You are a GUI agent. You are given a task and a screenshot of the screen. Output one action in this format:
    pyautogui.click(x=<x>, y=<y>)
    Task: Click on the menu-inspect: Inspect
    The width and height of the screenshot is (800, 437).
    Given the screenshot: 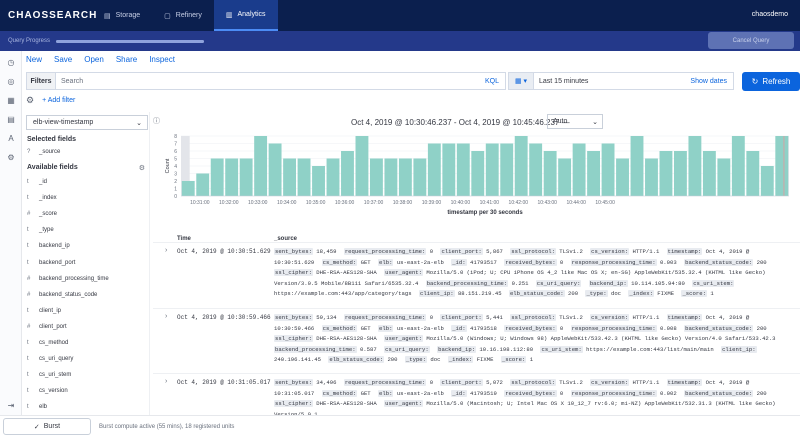 What is the action you would take?
    pyautogui.click(x=162, y=59)
    